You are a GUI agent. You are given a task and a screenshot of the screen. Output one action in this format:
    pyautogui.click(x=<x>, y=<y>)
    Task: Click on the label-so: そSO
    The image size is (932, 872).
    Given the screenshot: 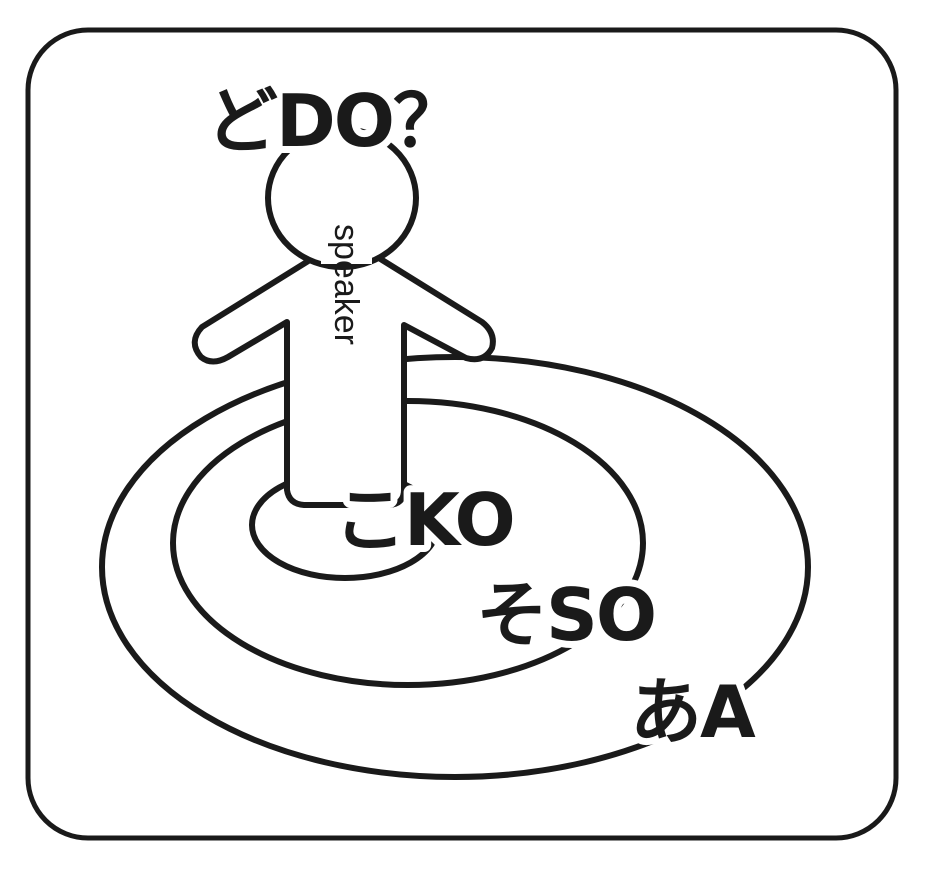 What is the action you would take?
    pyautogui.click(x=565, y=615)
    